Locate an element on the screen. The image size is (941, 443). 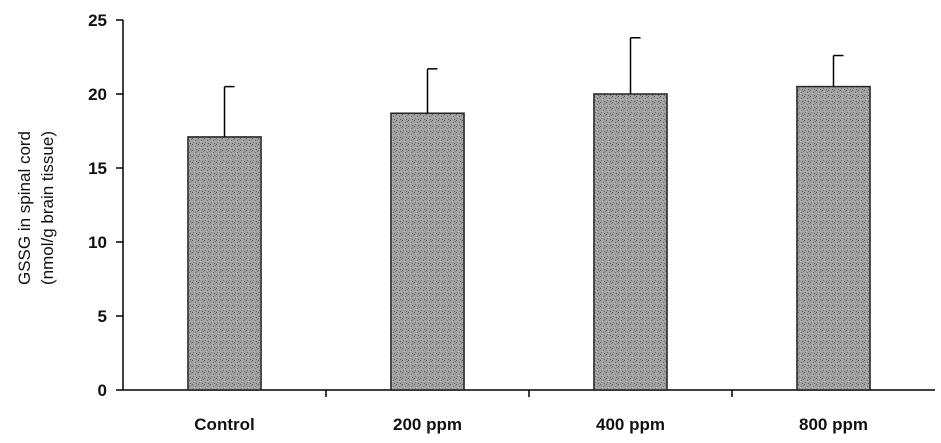
y-tick-label: 15 is located at coordinates (97, 168).